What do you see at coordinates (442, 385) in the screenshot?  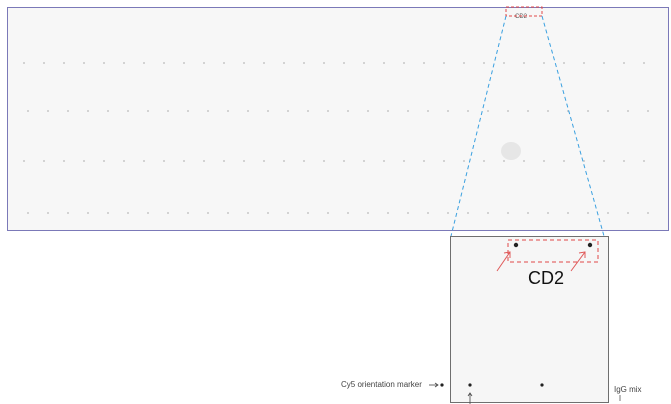 I see `orientation-spot-left` at bounding box center [442, 385].